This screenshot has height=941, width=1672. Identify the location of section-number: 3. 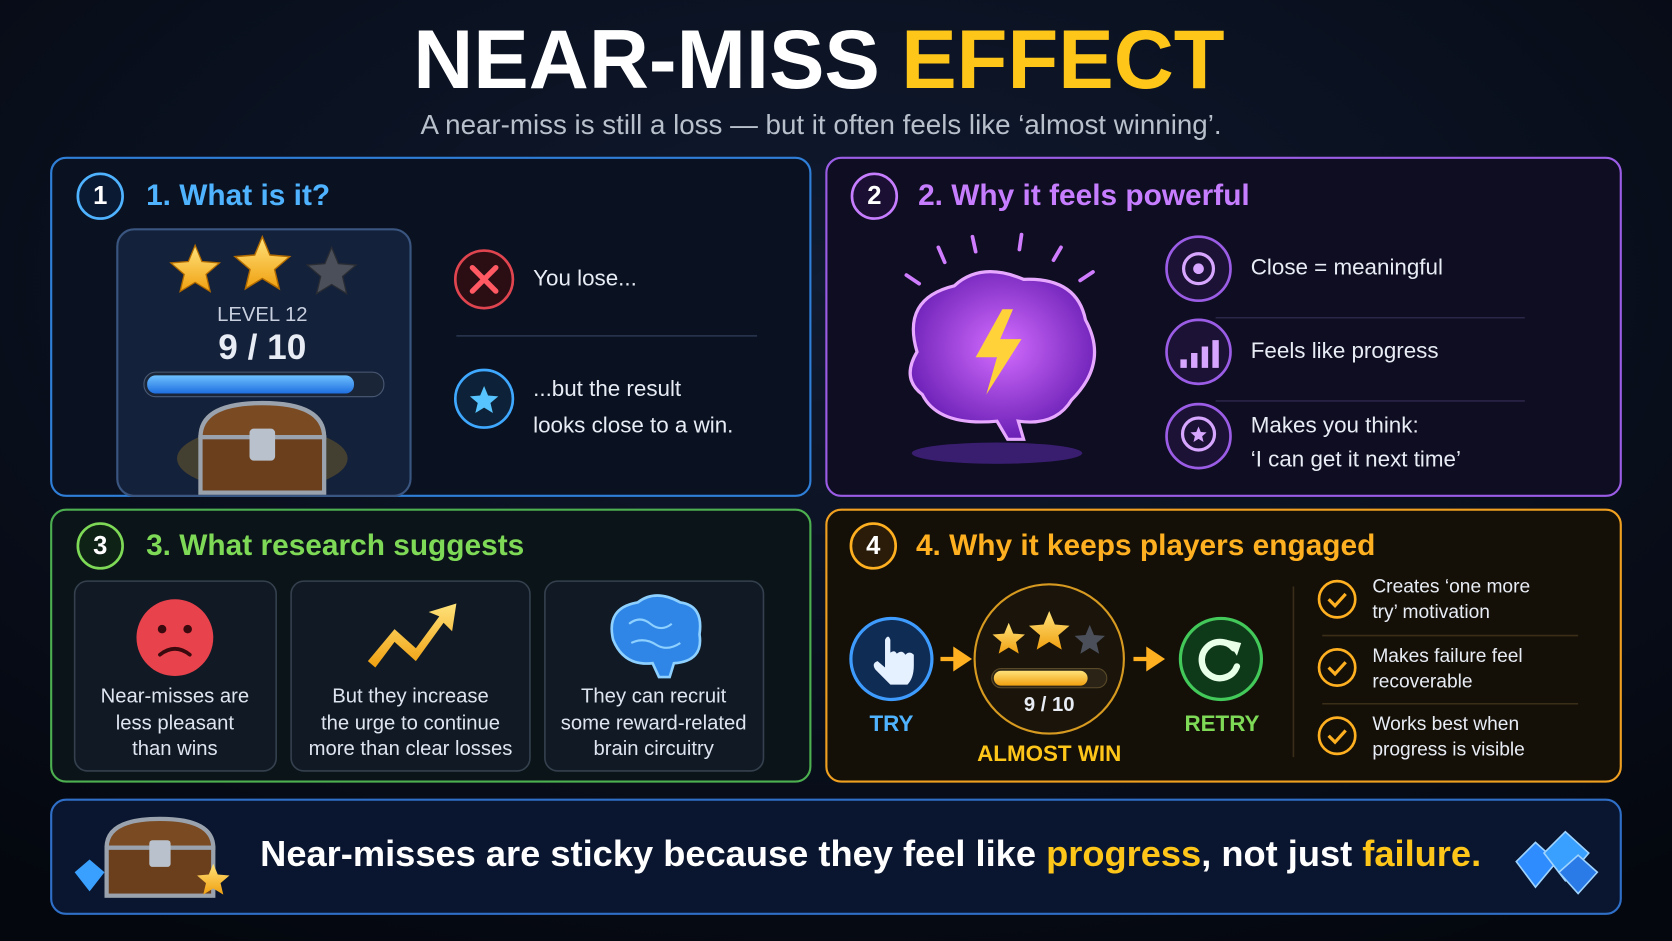
(100, 546).